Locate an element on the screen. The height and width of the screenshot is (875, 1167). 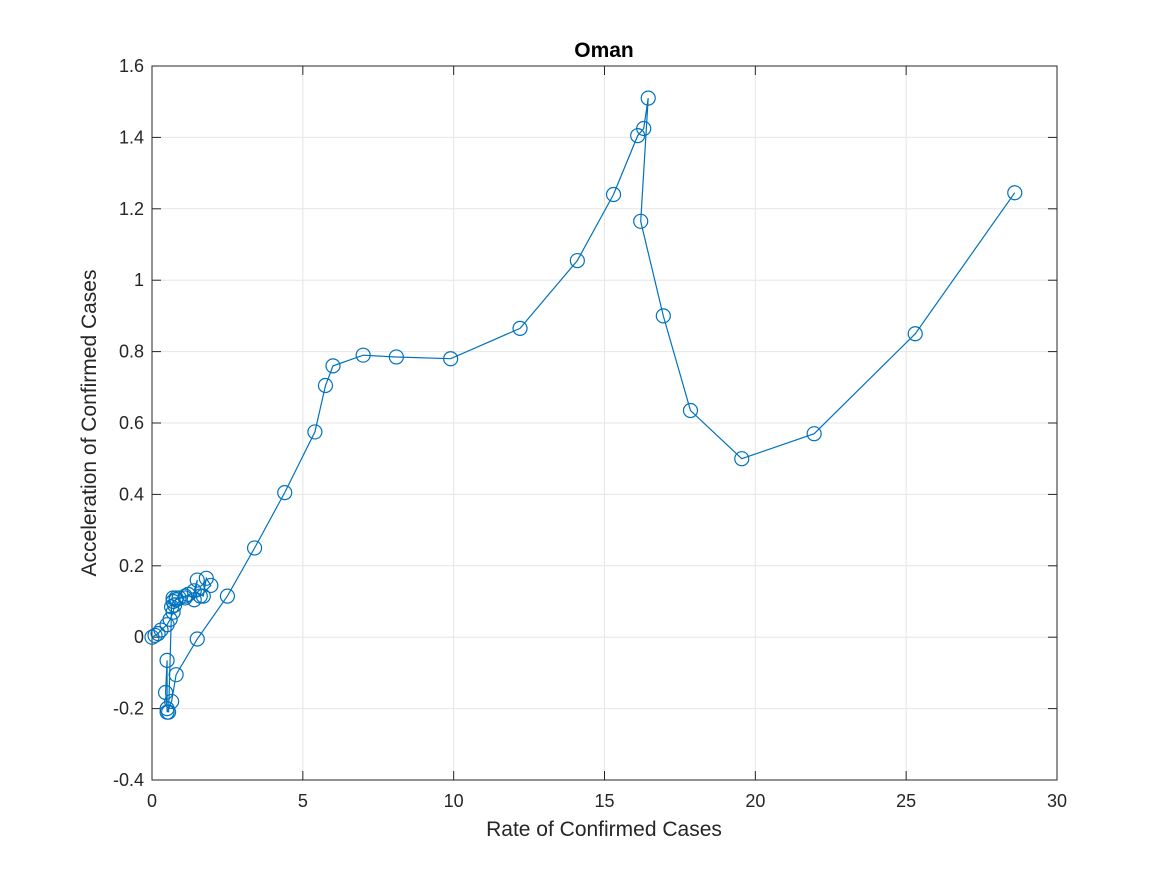
y-tick-label: 1.2 is located at coordinates (131, 209).